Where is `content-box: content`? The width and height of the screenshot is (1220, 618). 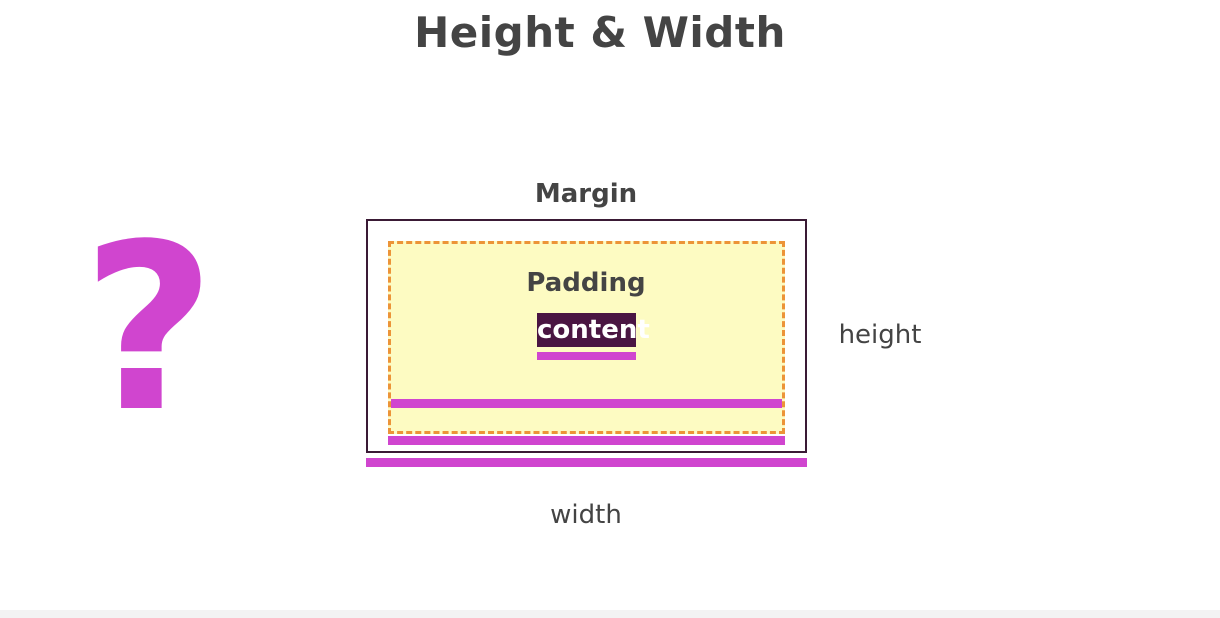 content-box: content is located at coordinates (593, 330).